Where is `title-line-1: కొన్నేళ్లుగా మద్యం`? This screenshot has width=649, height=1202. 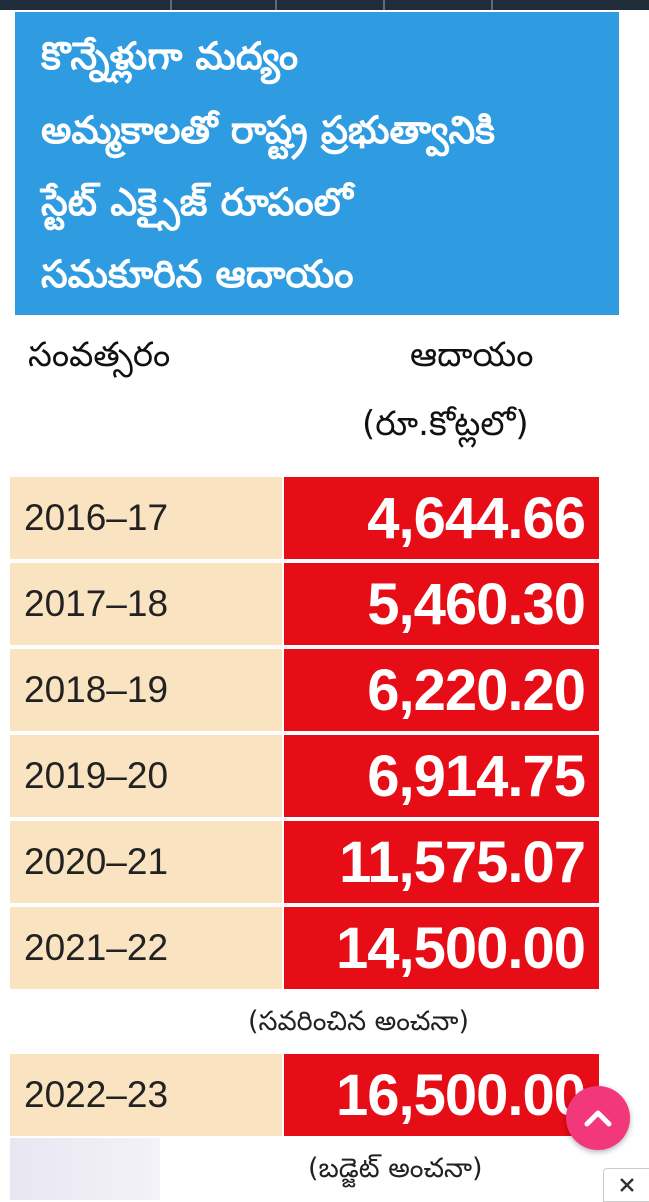
title-line-1: కొన్నేళ్లుగా మద్యం is located at coordinates (170, 56).